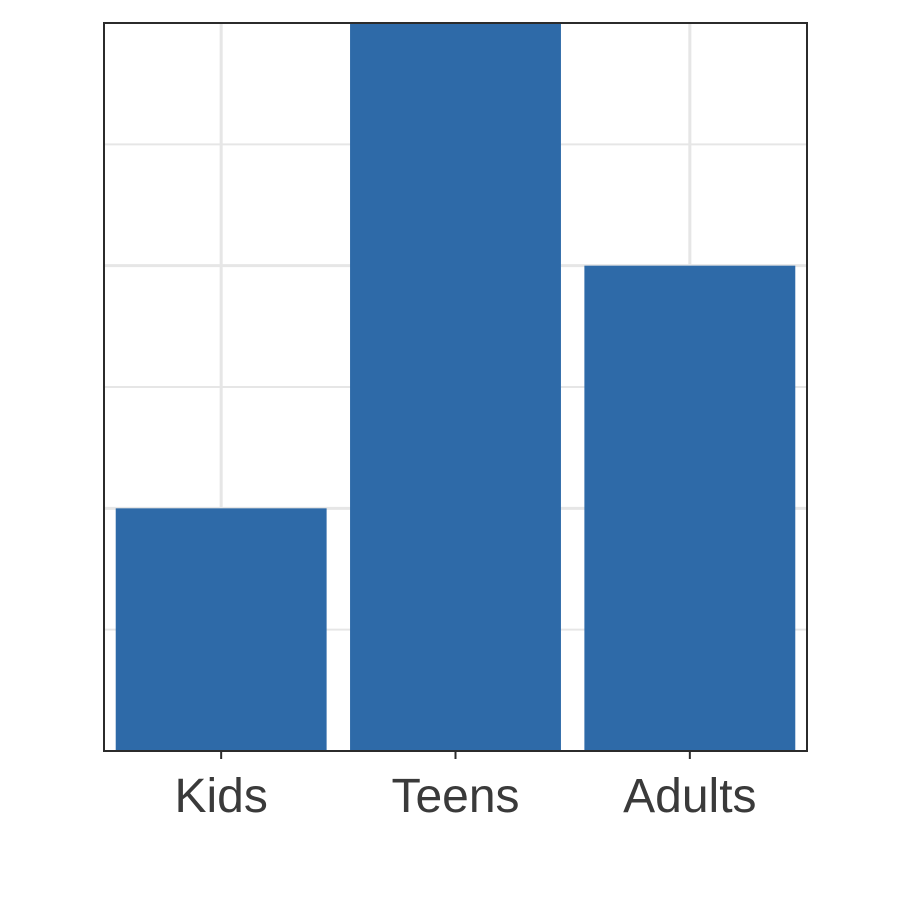 The height and width of the screenshot is (900, 900). I want to click on x-axis-tick-labels: Kids Teens Adults, so click(465, 796).